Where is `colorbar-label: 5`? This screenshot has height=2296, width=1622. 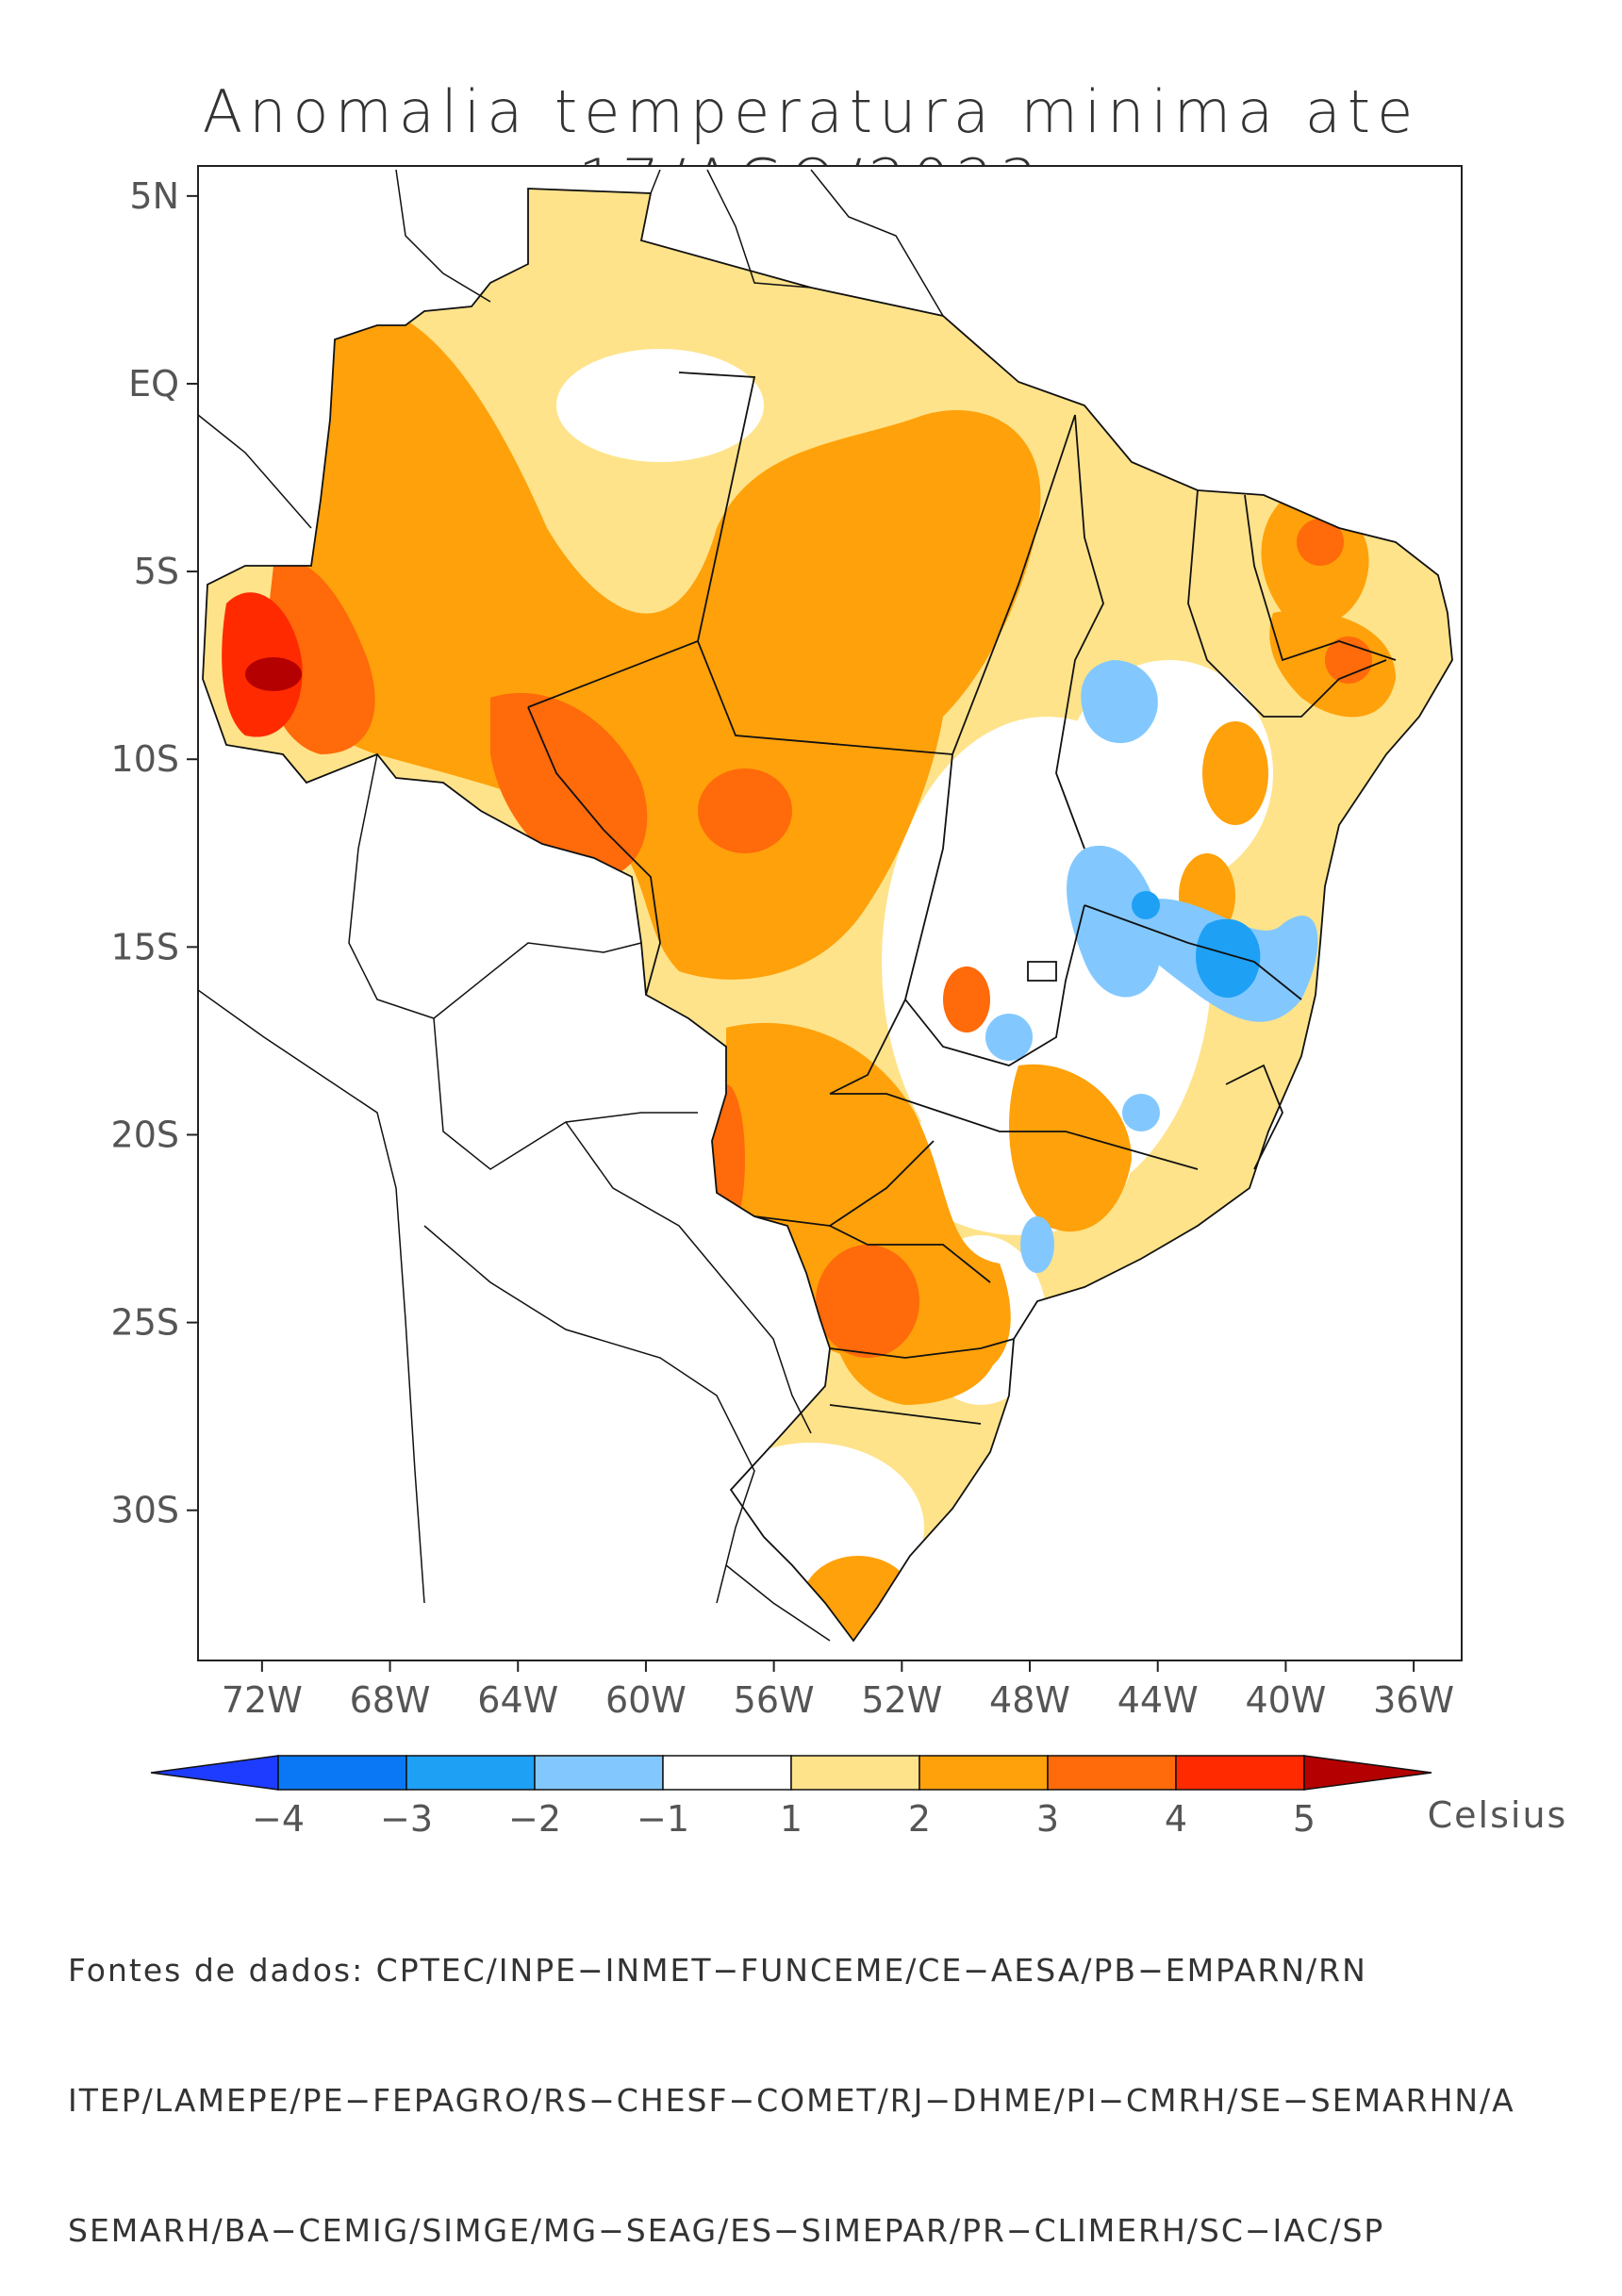
colorbar-label: 5 is located at coordinates (1304, 1819).